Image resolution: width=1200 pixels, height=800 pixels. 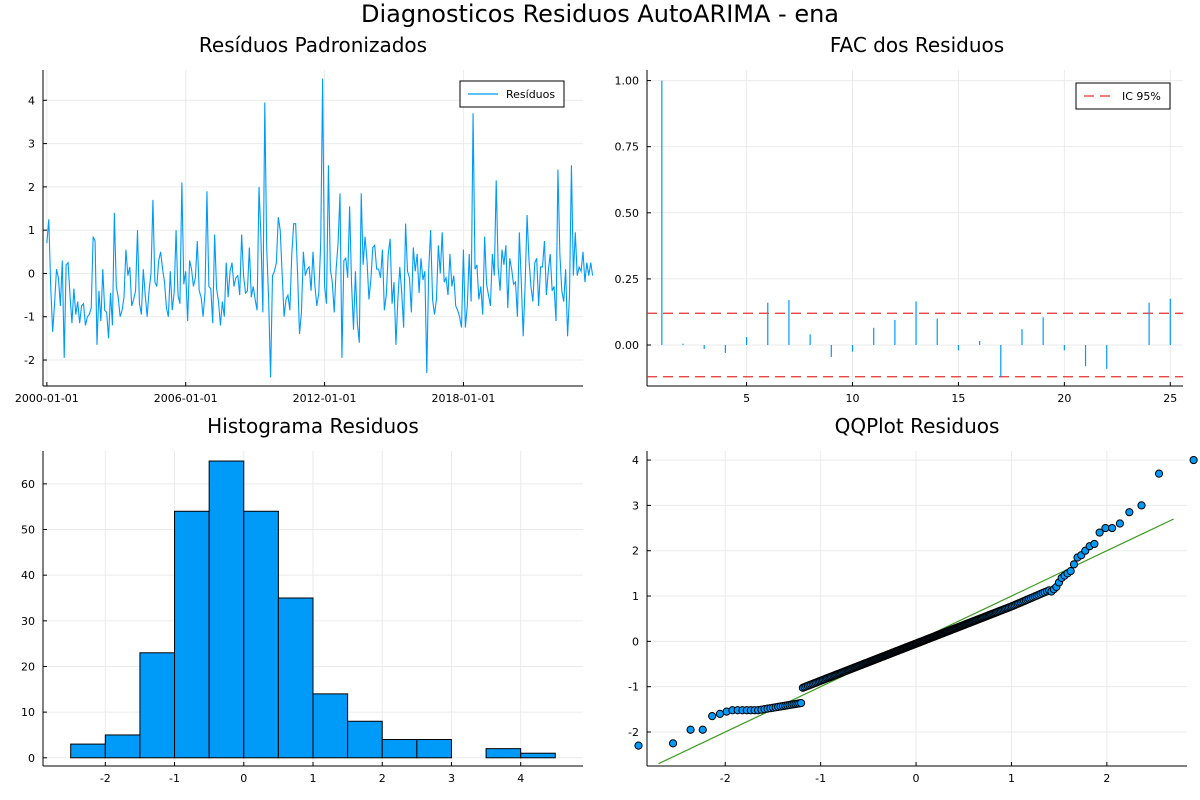 What do you see at coordinates (627, 213) in the screenshot?
I see `y-tick-label: 0.50` at bounding box center [627, 213].